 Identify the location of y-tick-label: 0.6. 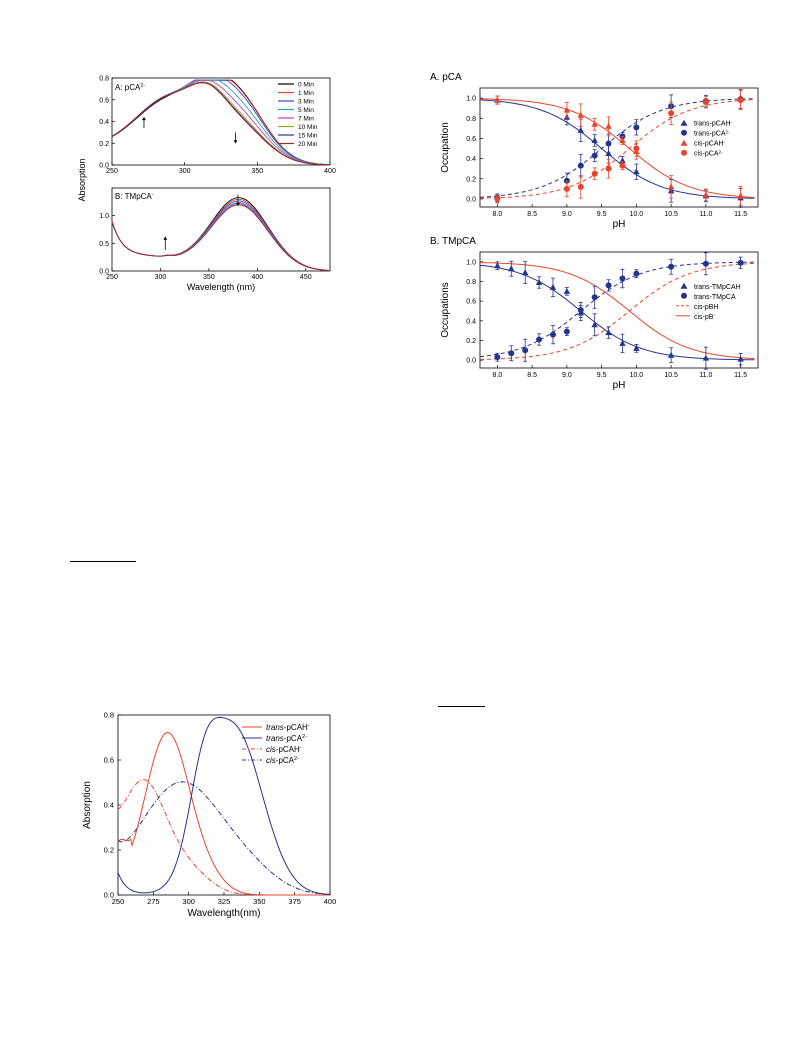
(471, 302).